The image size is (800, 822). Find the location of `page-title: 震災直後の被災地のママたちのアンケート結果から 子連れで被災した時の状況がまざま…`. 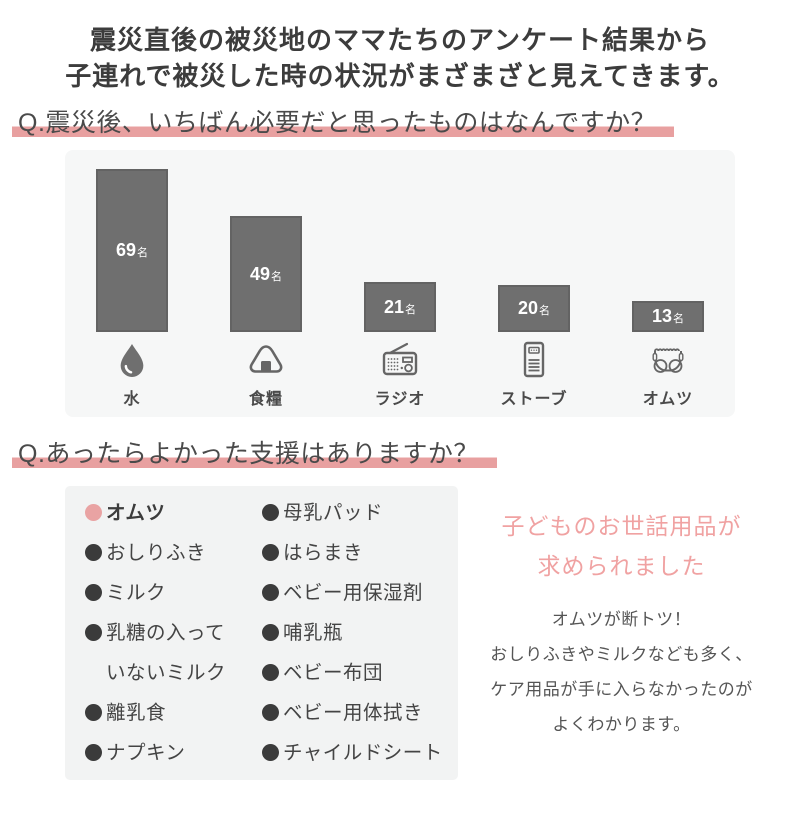

page-title: 震災直後の被災地のママたちのアンケート結果から 子連れで被災した時の状況がまざま… is located at coordinates (400, 58).